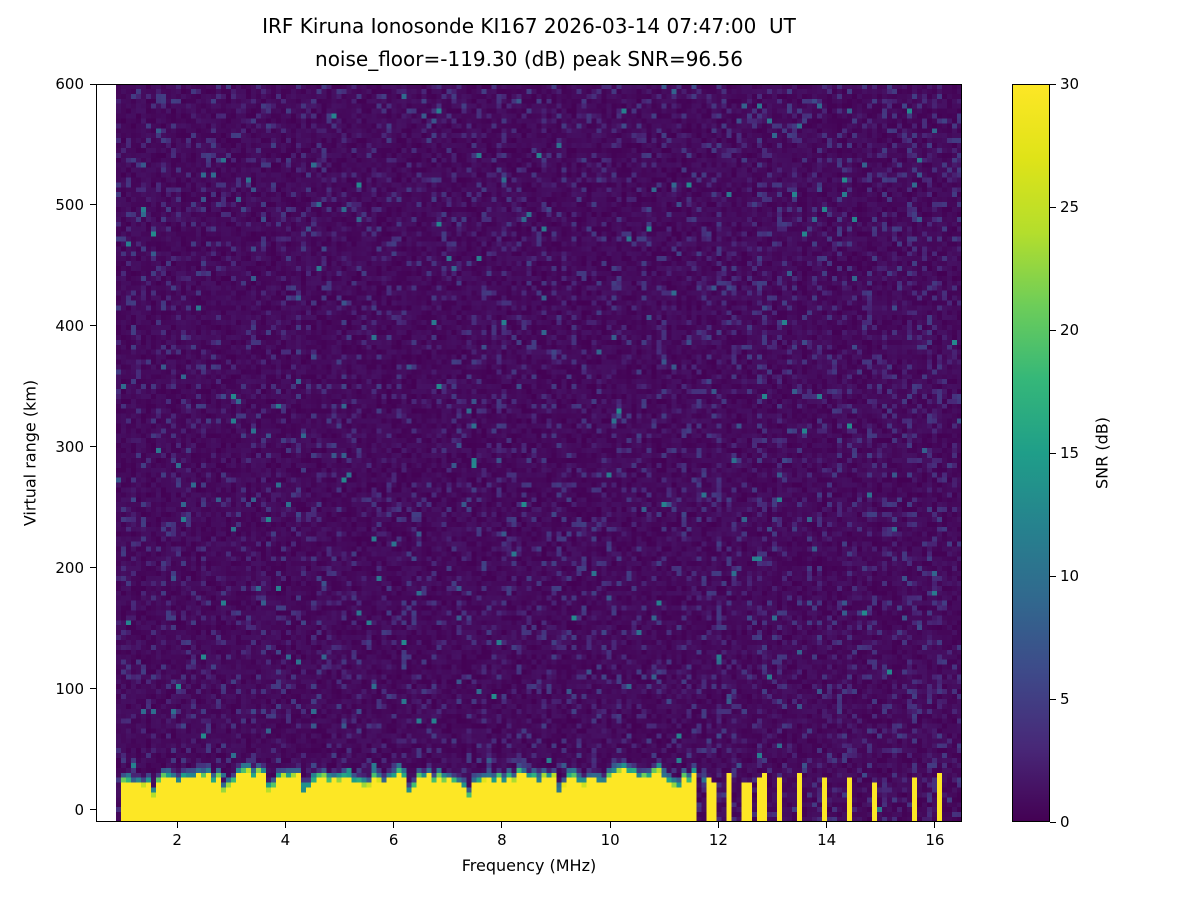  What do you see at coordinates (79, 809) in the screenshot?
I see `y-tick-label: 0` at bounding box center [79, 809].